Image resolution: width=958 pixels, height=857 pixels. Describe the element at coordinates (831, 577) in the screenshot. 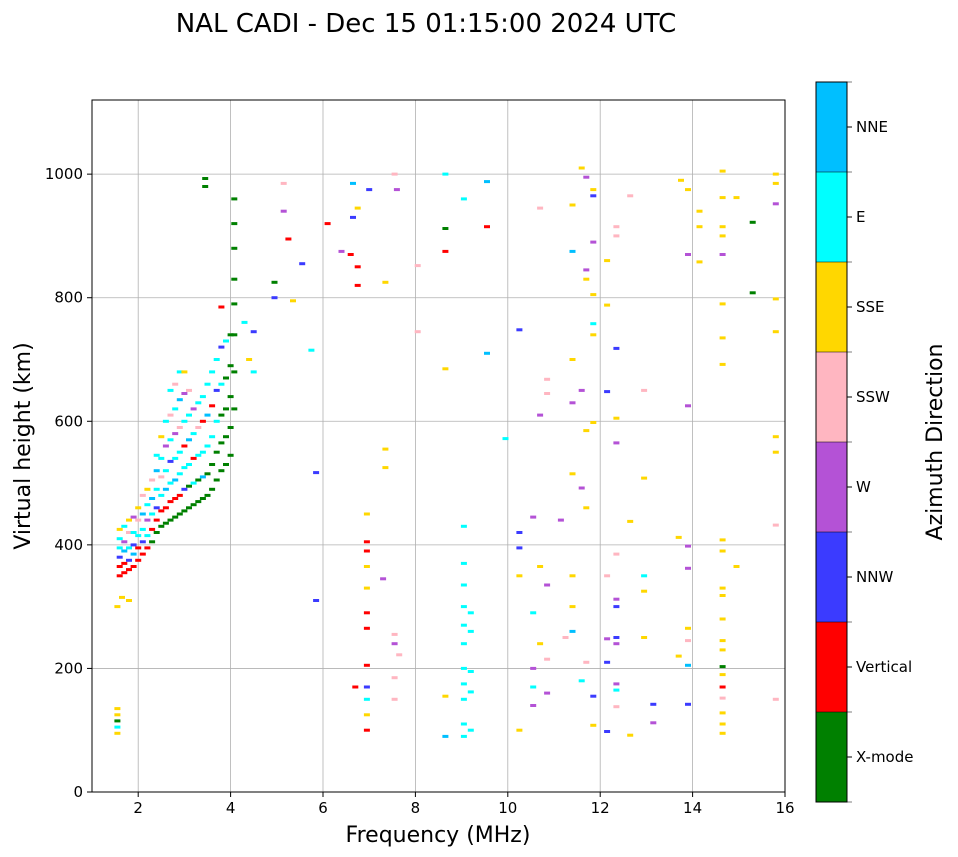

I see `colorbar-swatch-nnw` at that location.